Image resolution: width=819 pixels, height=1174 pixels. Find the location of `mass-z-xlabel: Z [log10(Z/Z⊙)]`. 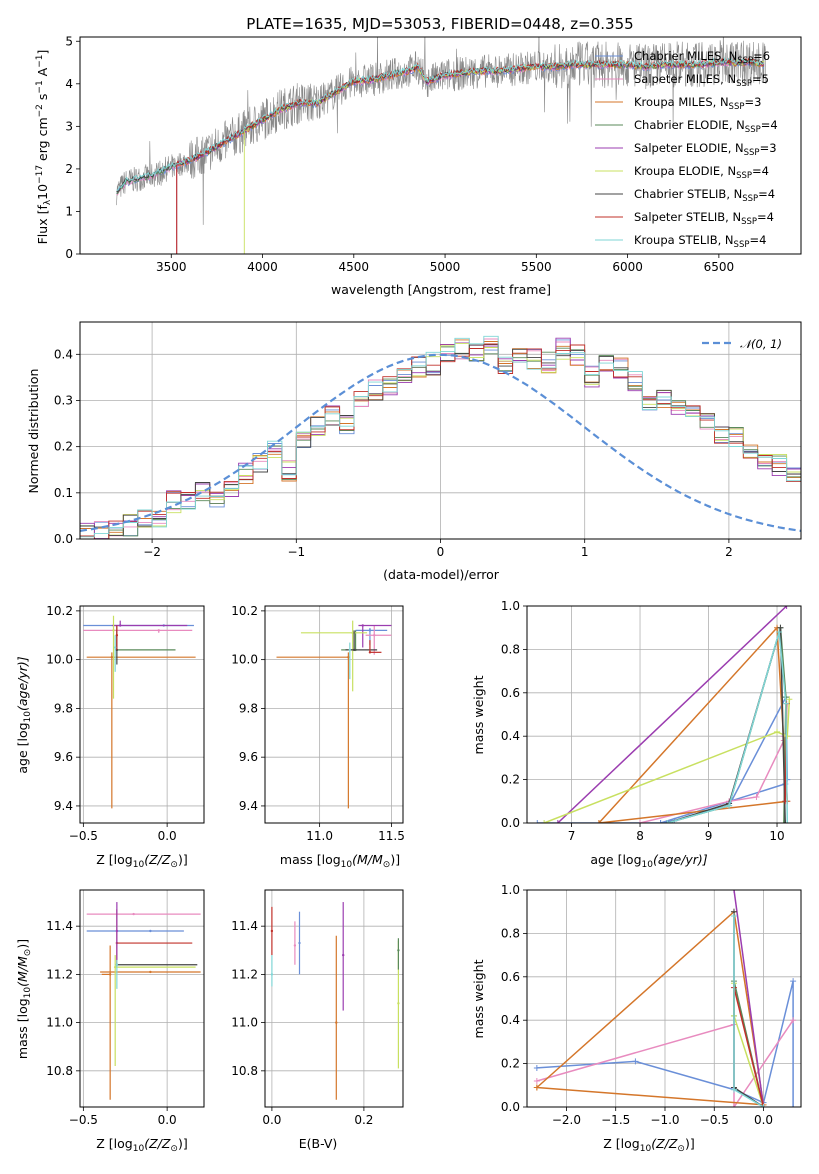

mass-z-xlabel: Z [log10(Z/Z⊙)] is located at coordinates (141, 1145).